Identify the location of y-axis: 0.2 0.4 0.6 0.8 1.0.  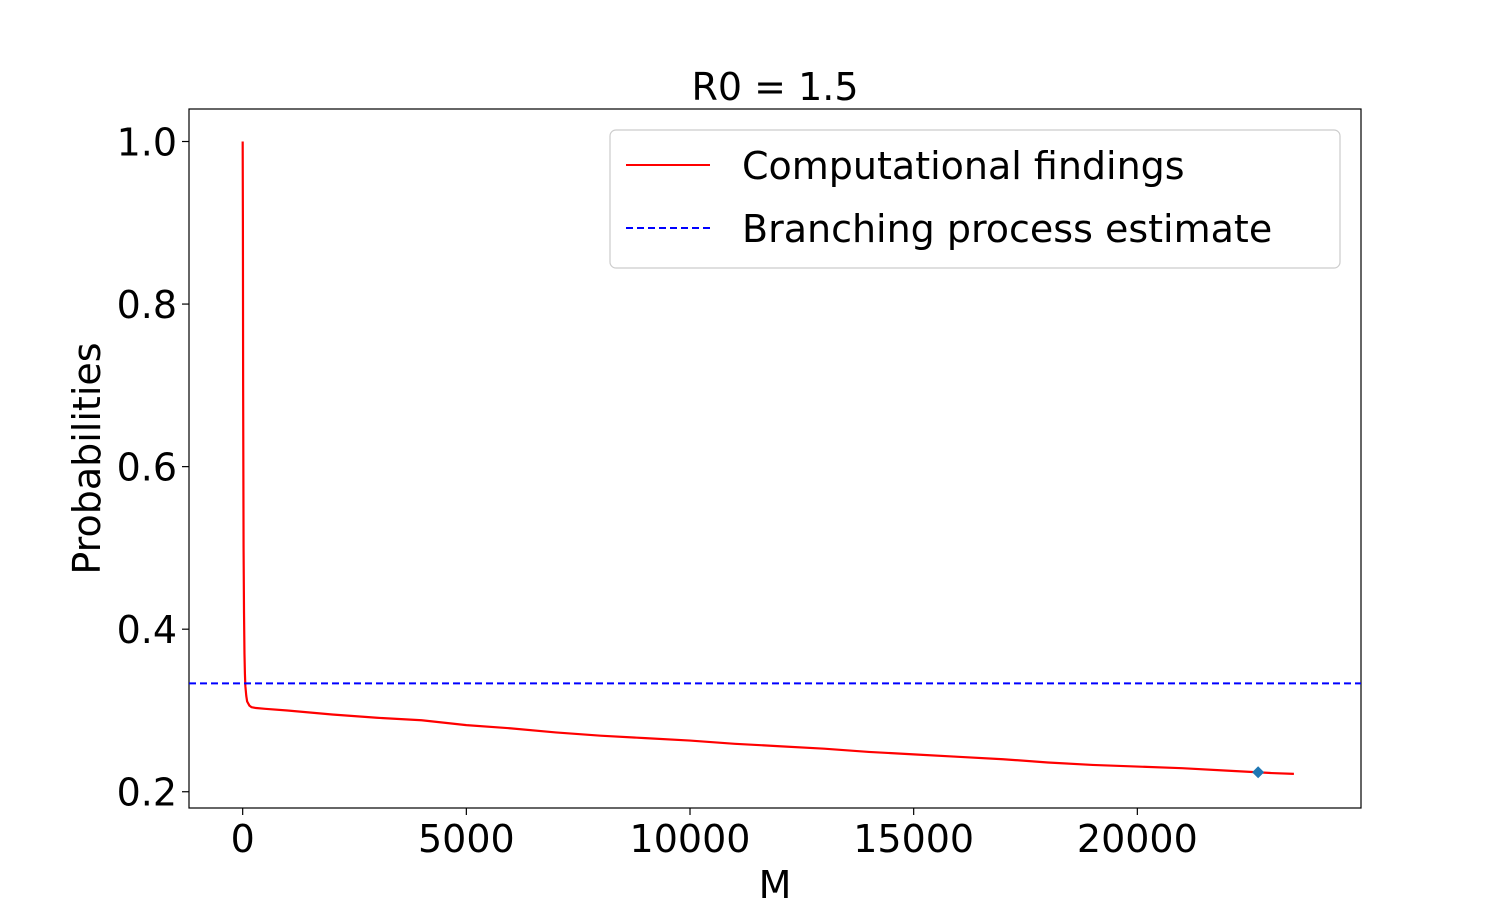
(153, 468).